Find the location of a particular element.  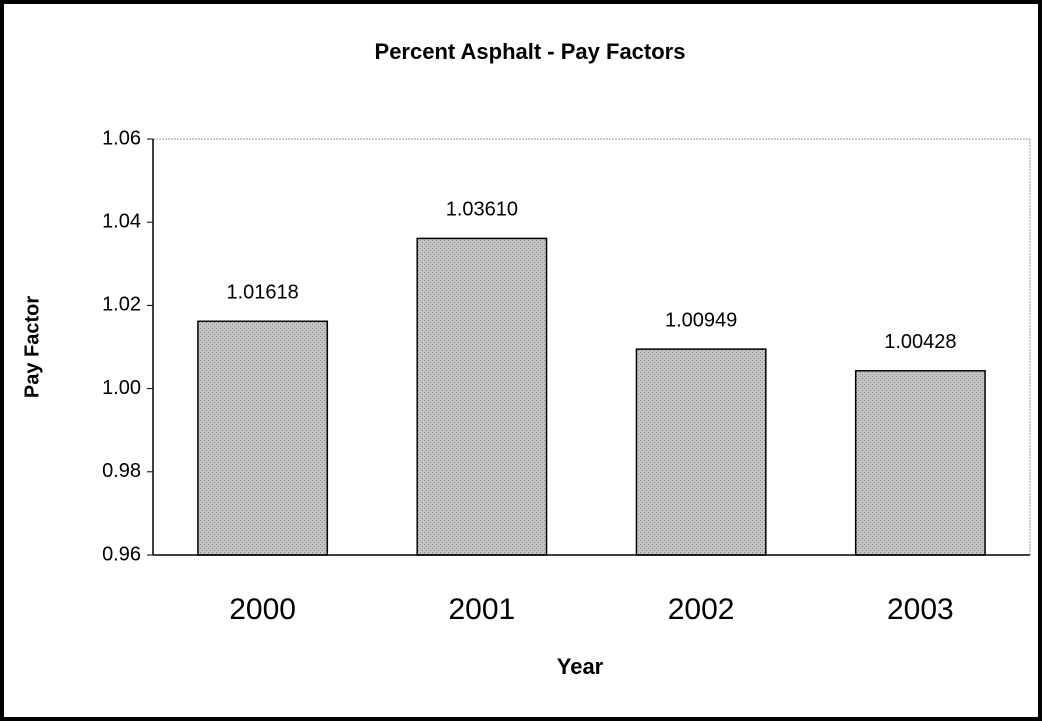

x-tick-label: 2002 is located at coordinates (701, 609).